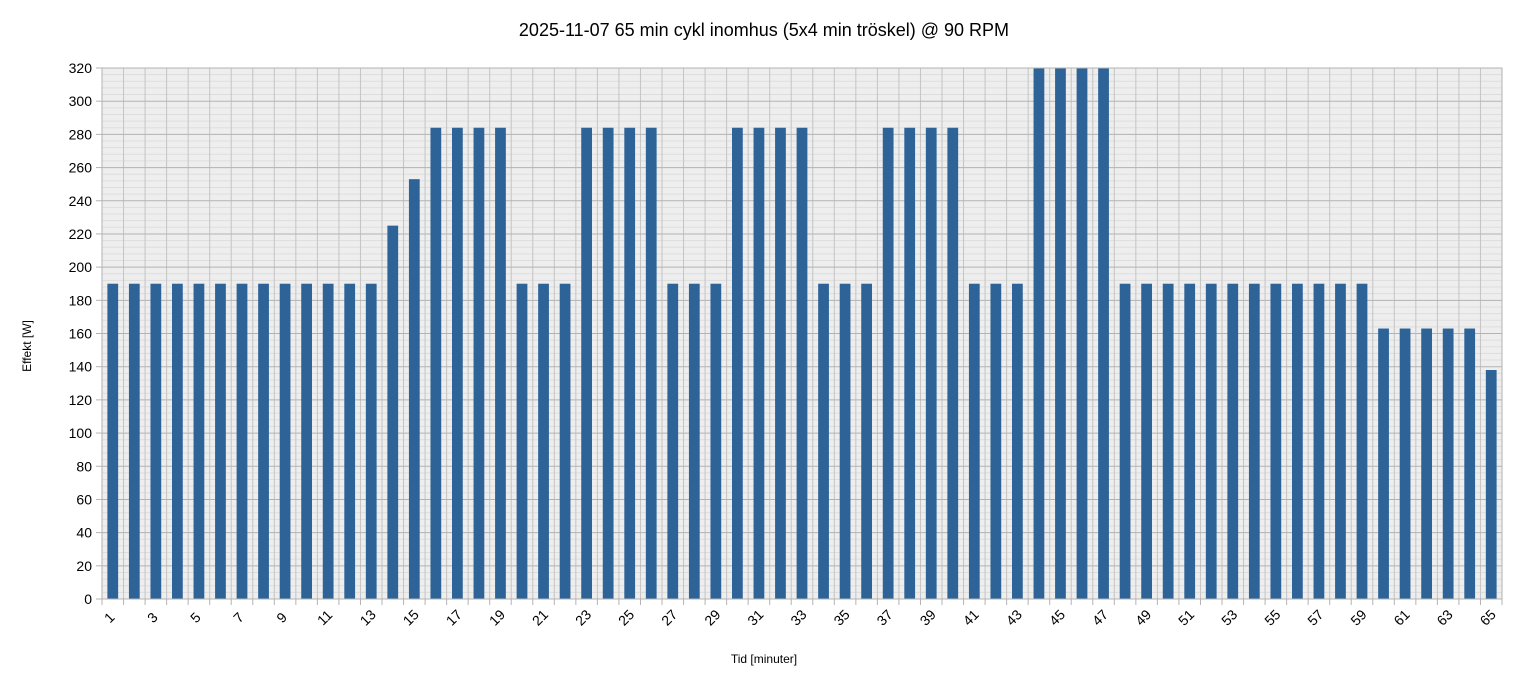 The height and width of the screenshot is (687, 1529). I want to click on x-tick-label: 21, so click(540, 617).